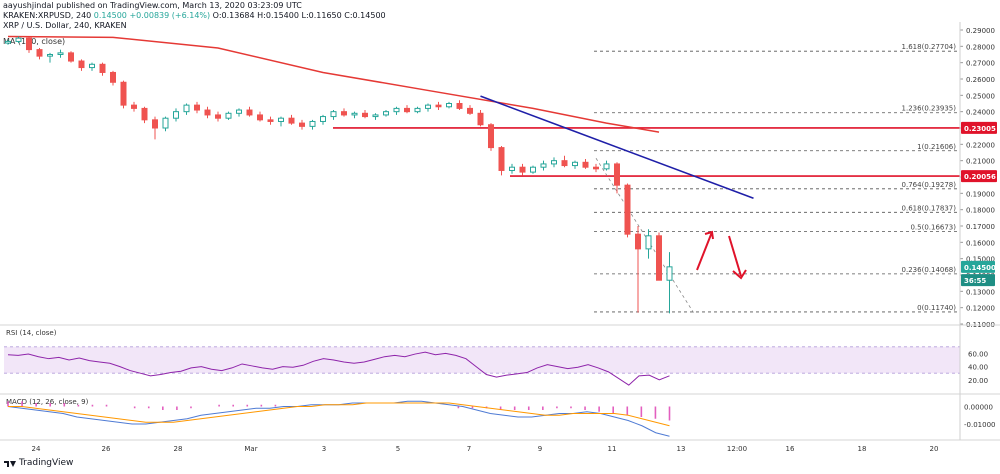 This screenshot has height=474, width=1000. I want to click on macd-tick-label: -0.01000, so click(979, 425).